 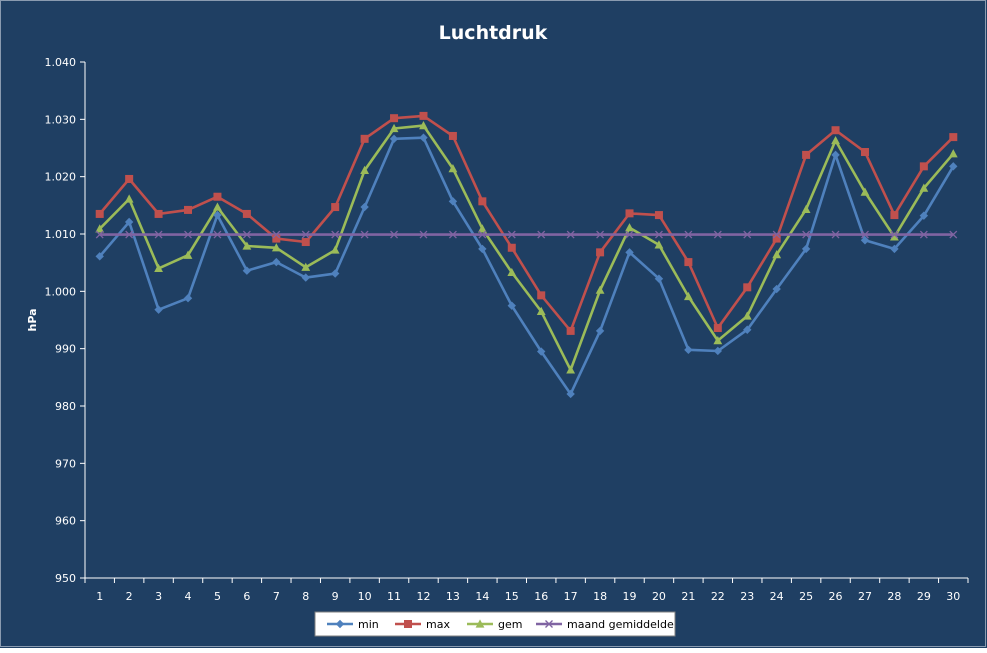 What do you see at coordinates (61, 62) in the screenshot?
I see `y-tick-label: 1.040` at bounding box center [61, 62].